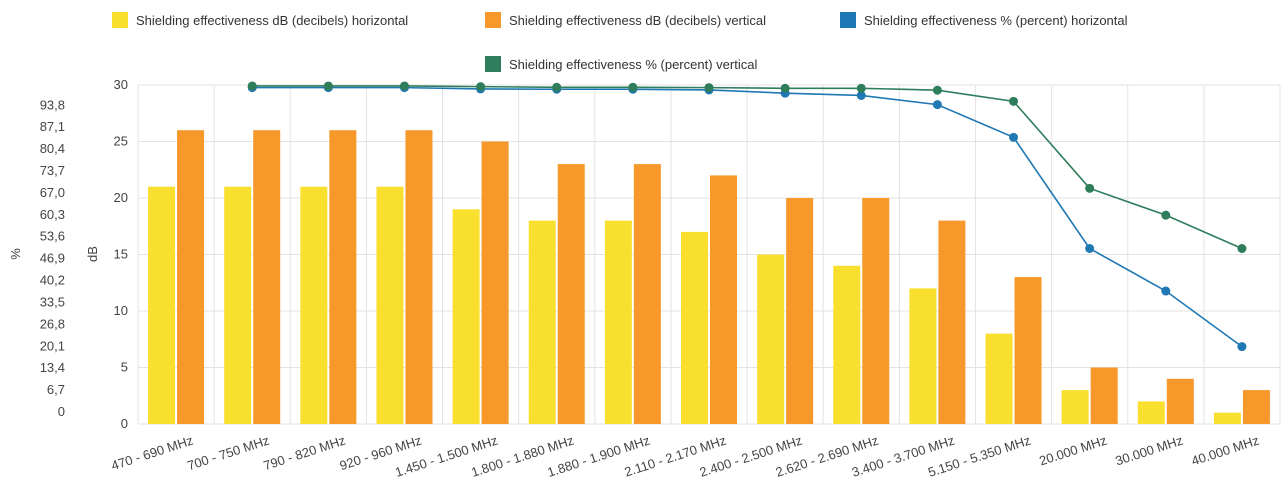  I want to click on y-db-tick-label: 15, so click(121, 254).